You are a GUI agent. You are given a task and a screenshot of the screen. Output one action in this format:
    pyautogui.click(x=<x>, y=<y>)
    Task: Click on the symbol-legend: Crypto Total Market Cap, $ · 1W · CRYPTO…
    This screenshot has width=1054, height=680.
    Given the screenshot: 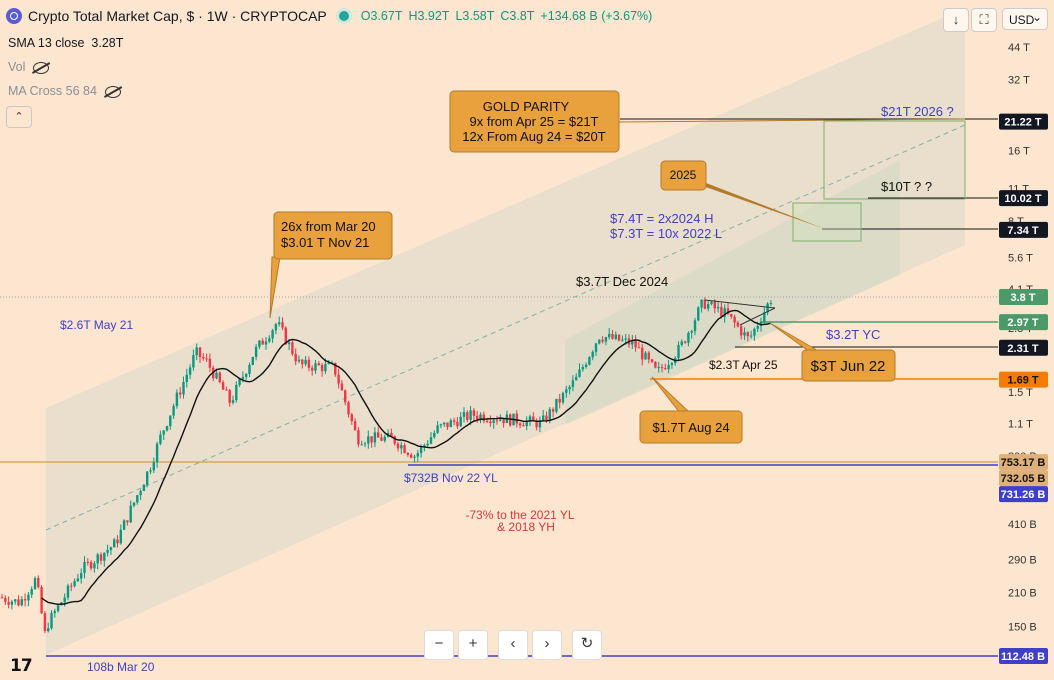 What is the action you would take?
    pyautogui.click(x=329, y=16)
    